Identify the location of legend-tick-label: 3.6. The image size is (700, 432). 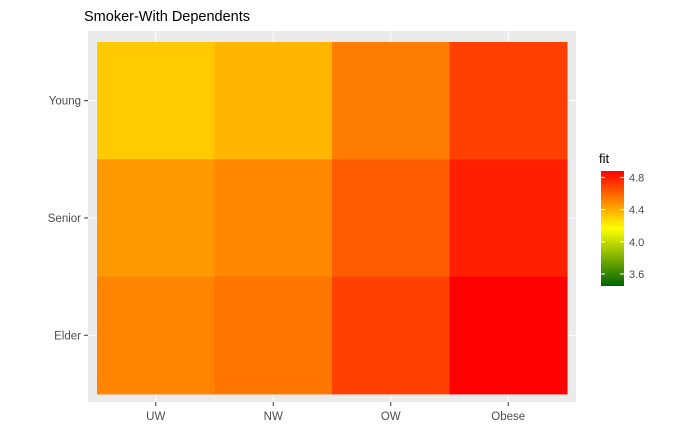
(636, 275).